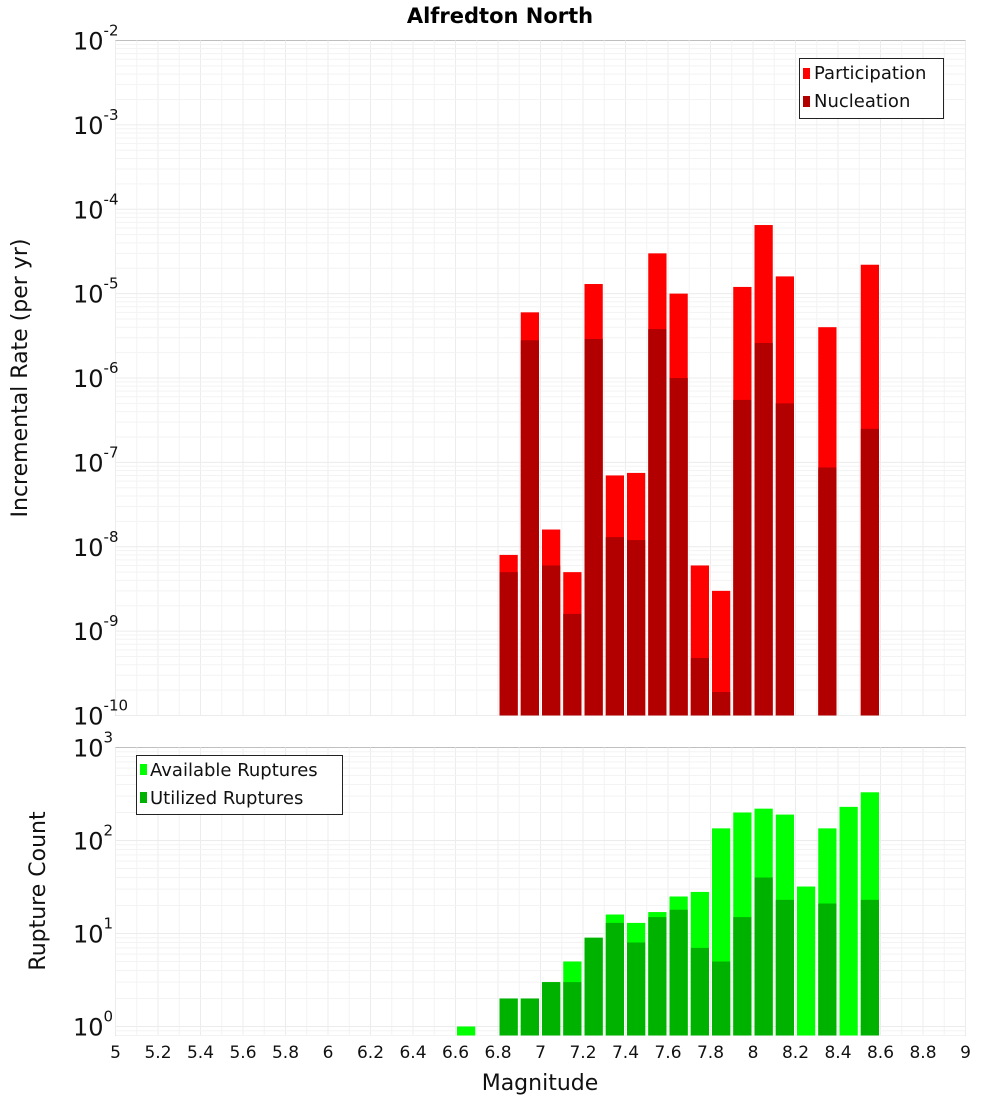 The image size is (1000, 1100). What do you see at coordinates (38, 891) in the screenshot?
I see `bottom-y-axis-label: Rupture Count` at bounding box center [38, 891].